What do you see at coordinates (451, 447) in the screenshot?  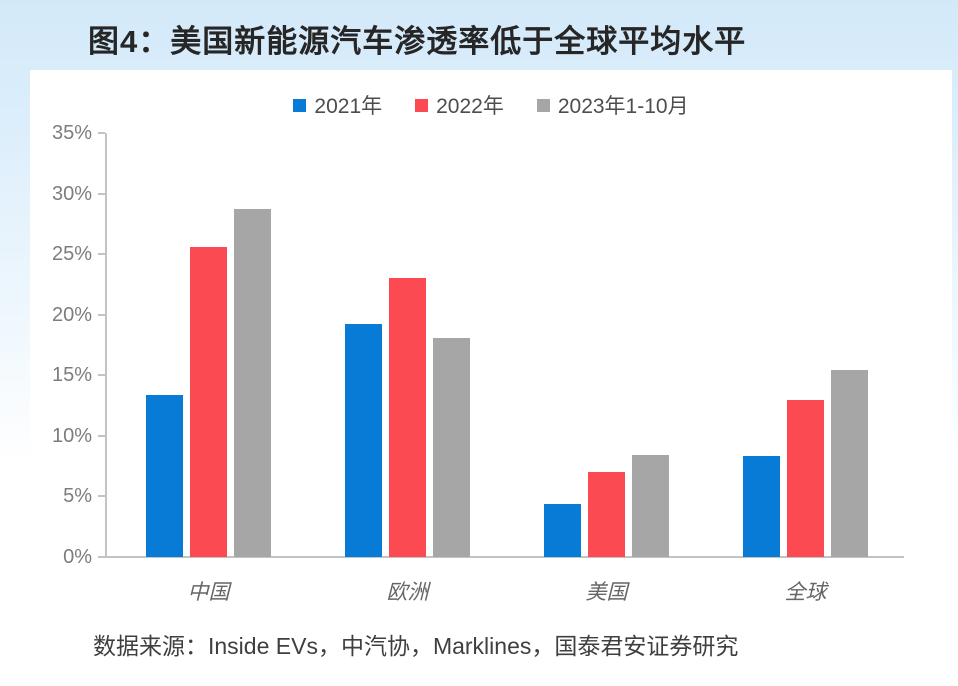 I see `bar-欧洲-2023年1-10月` at bounding box center [451, 447].